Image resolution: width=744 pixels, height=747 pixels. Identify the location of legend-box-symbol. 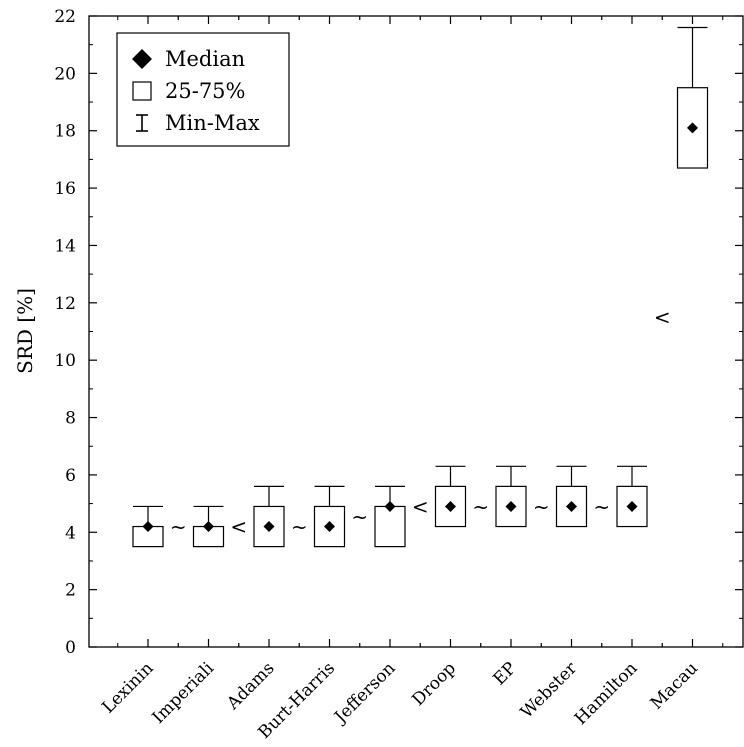
(142, 91).